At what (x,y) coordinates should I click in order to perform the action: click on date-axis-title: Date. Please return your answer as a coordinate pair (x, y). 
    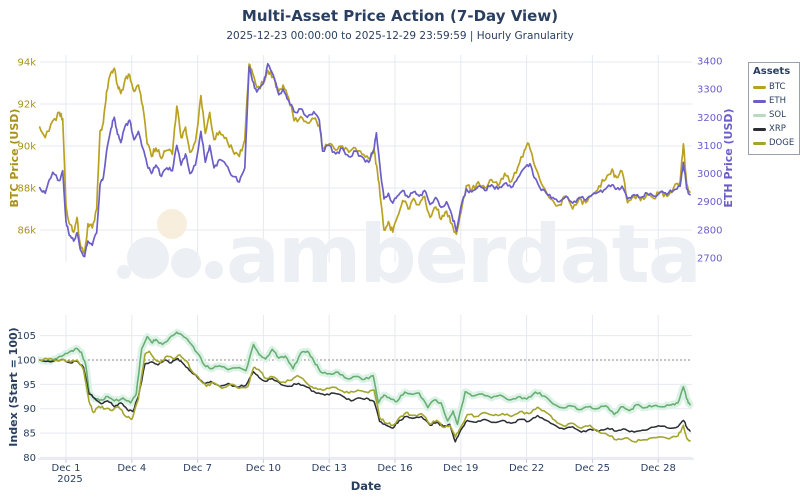
    Looking at the image, I should click on (366, 486).